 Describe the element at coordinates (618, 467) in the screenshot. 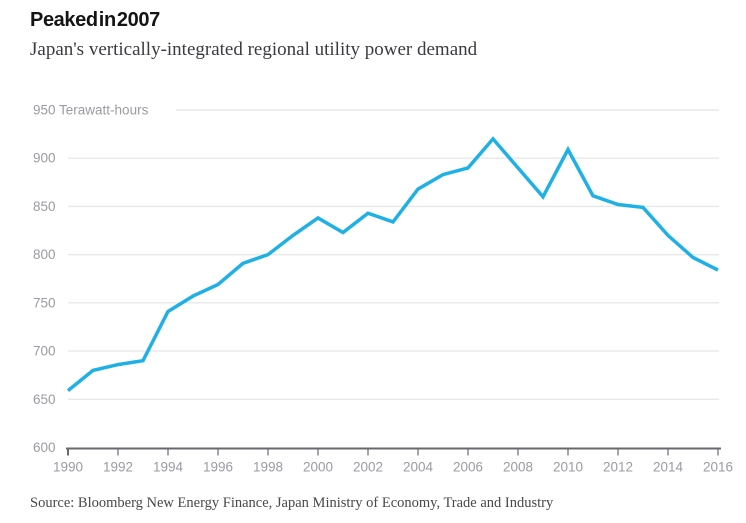

I see `x-tick-label-2012: 2012` at that location.